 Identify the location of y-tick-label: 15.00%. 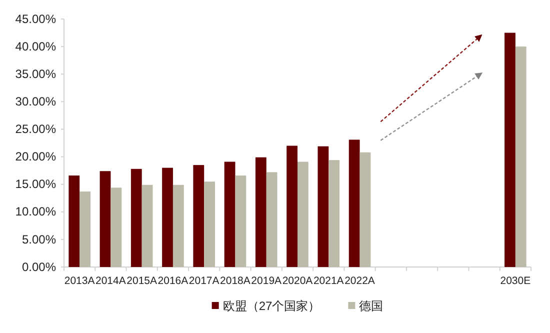
(35, 184).